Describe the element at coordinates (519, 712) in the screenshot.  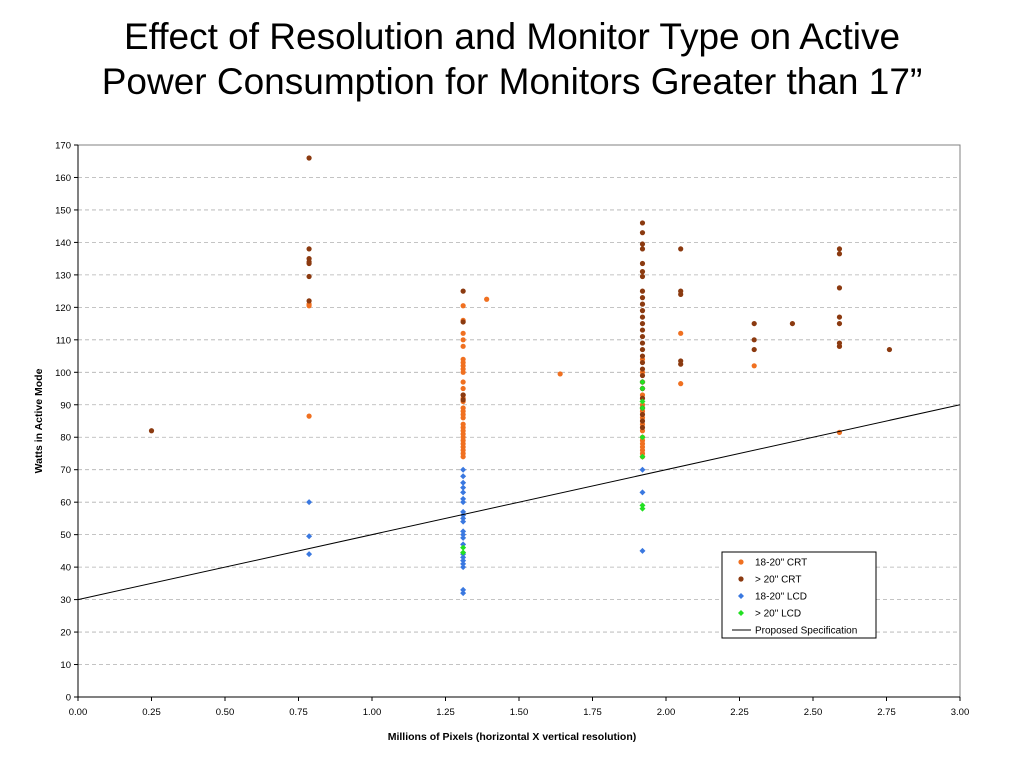
I see `x-tick-label: 1.50` at that location.